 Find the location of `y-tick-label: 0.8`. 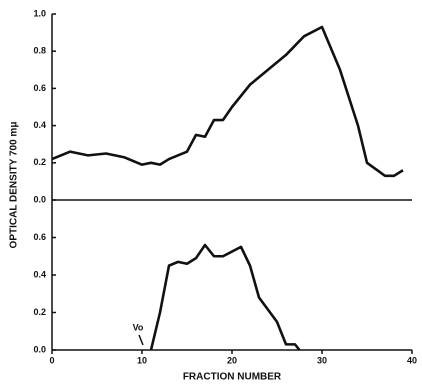

y-tick-label: 0.8 is located at coordinates (39, 51).